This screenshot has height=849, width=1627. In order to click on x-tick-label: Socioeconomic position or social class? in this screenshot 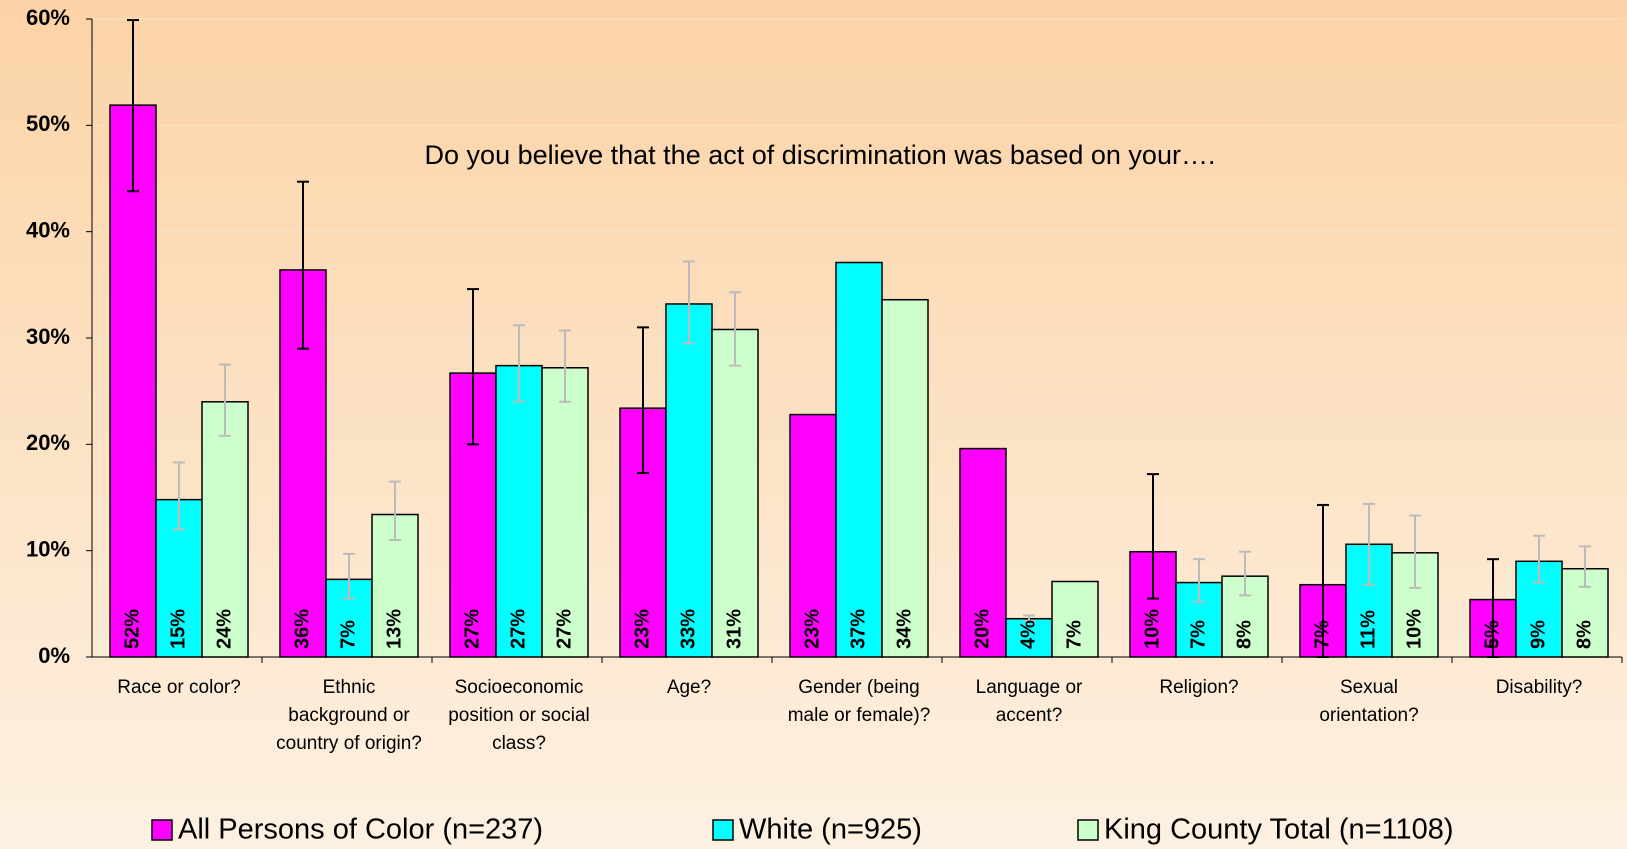, I will do `click(519, 715)`.